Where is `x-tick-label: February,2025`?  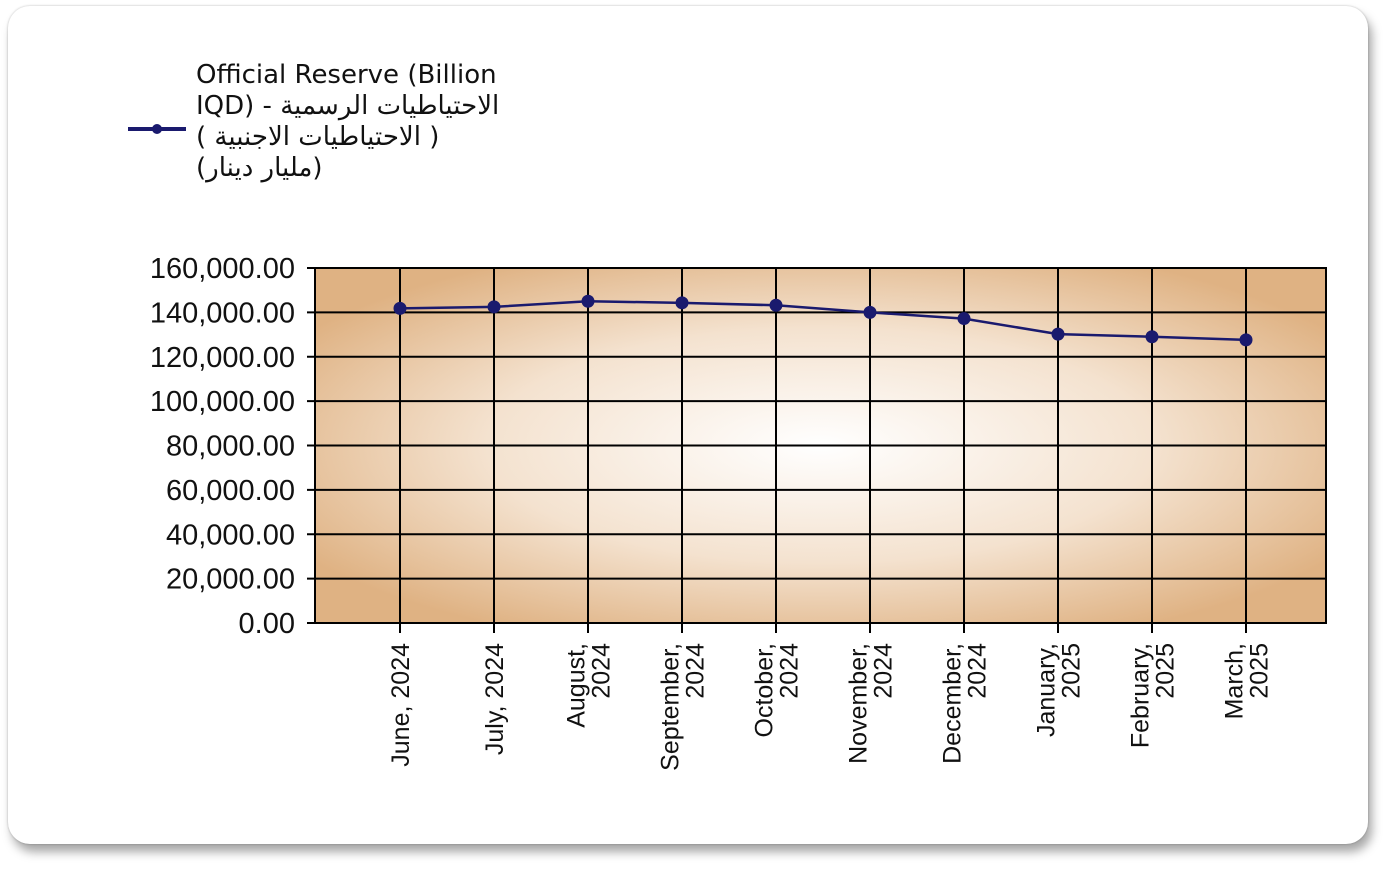
x-tick-label: February,2025 is located at coordinates (1153, 695).